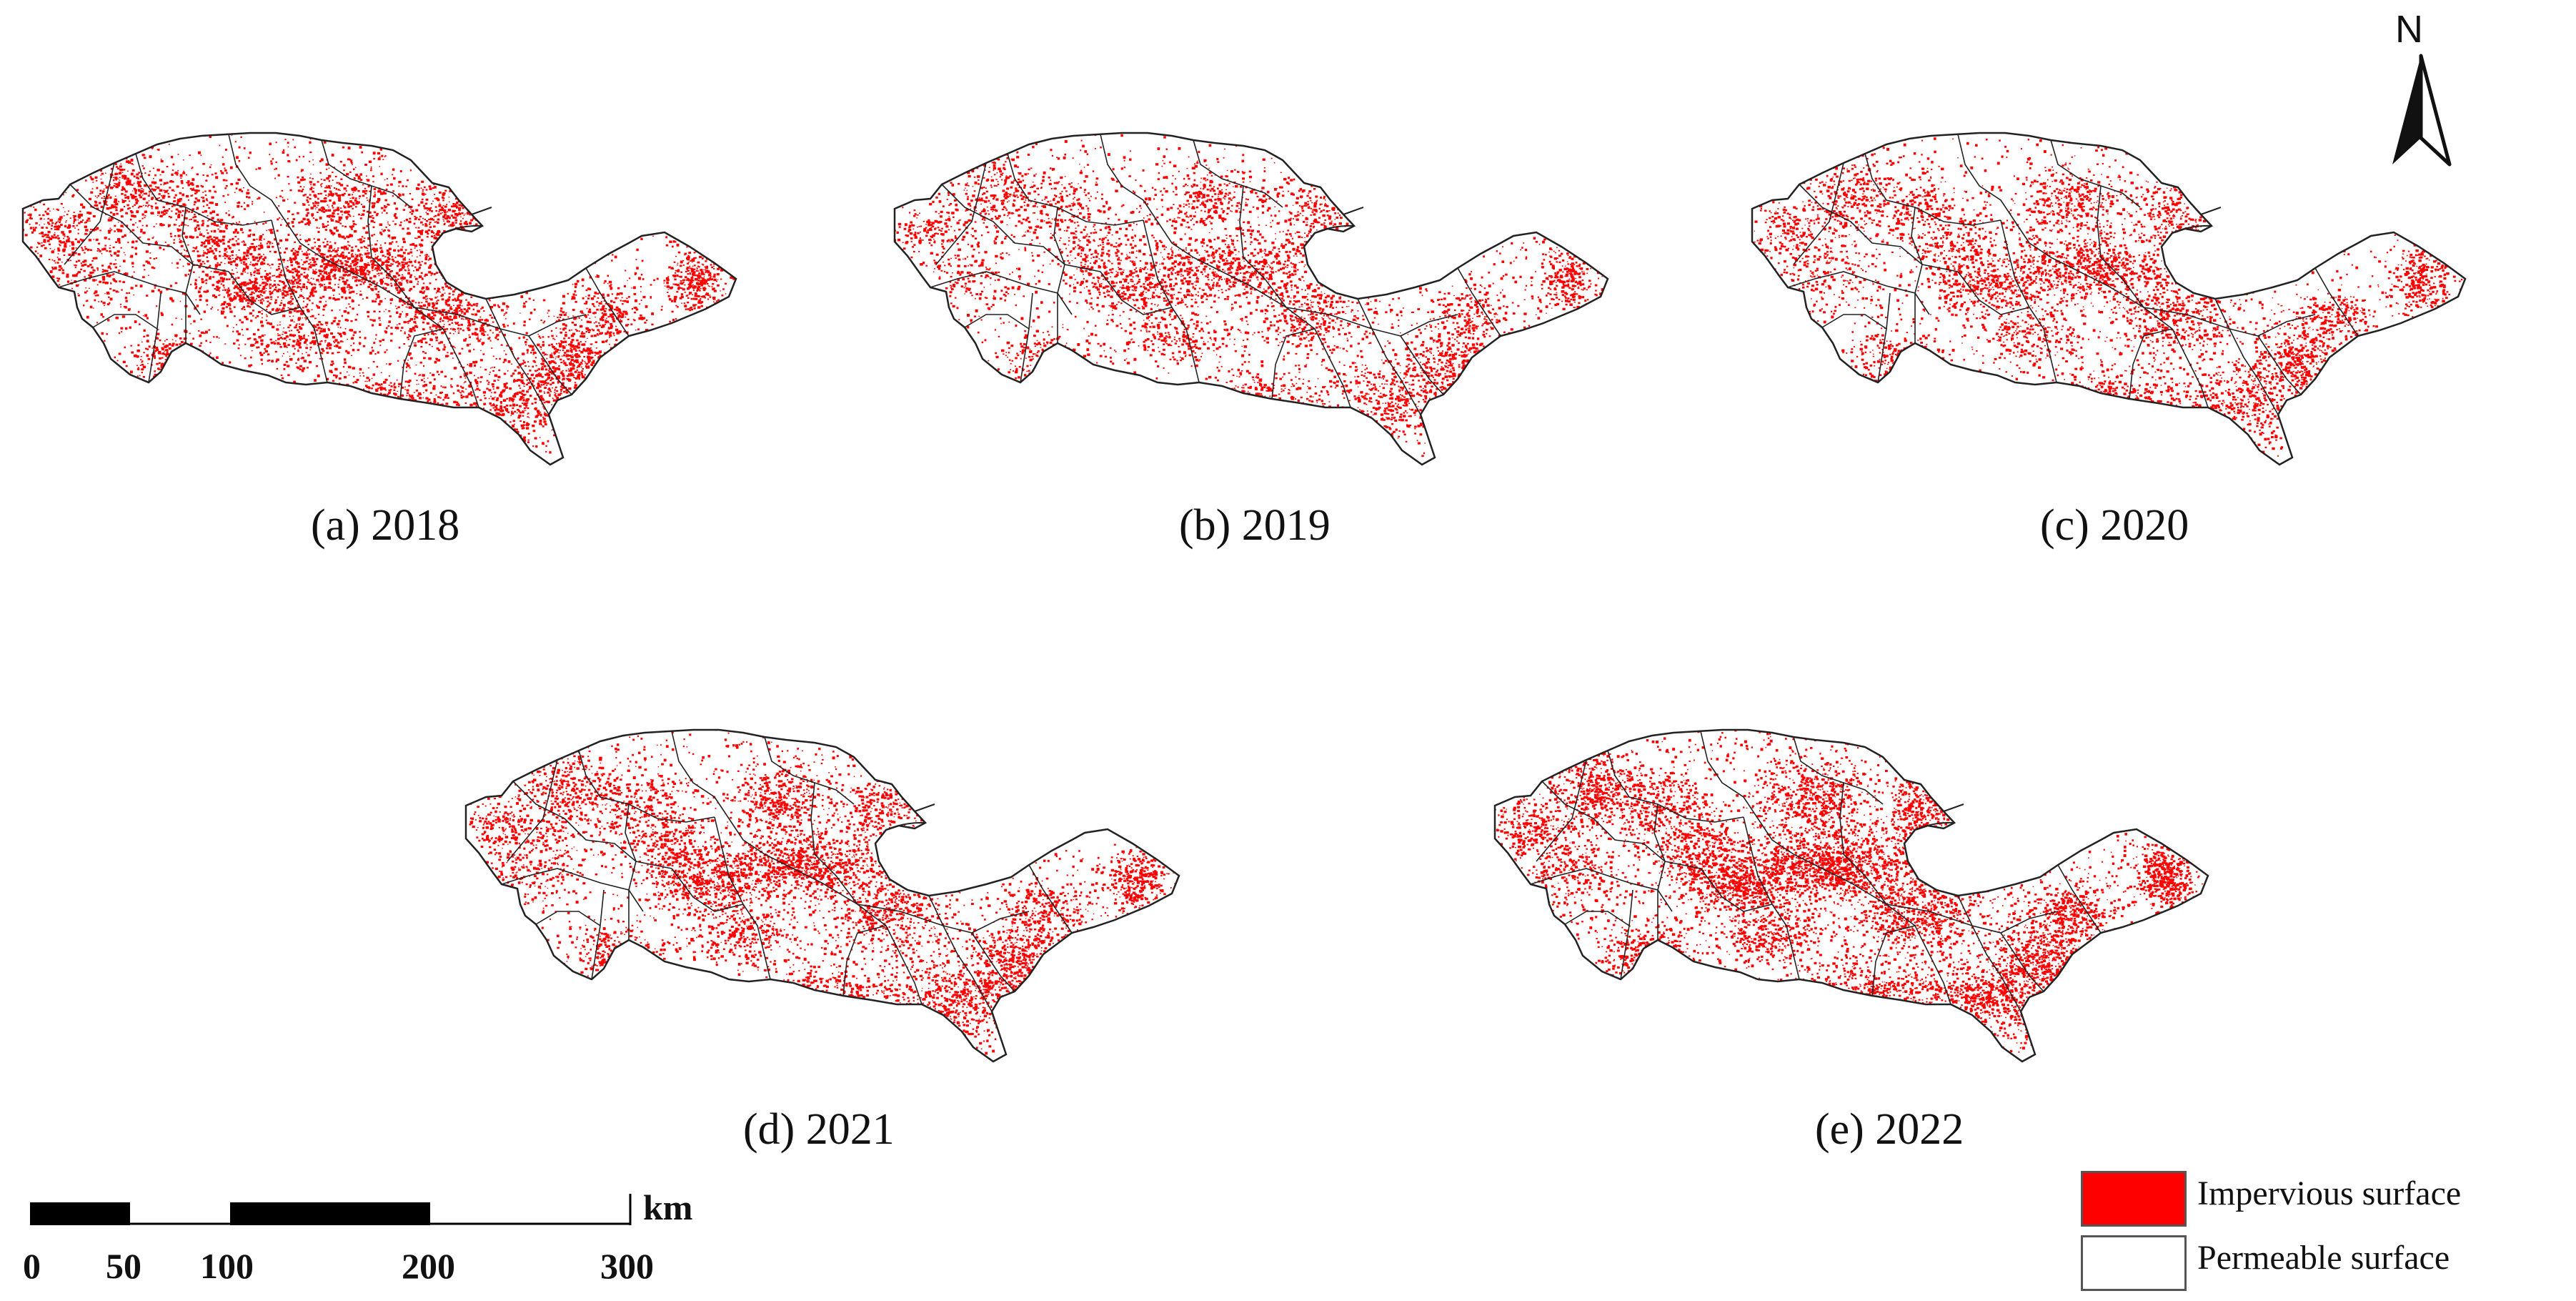 The image size is (2576, 1301). Describe the element at coordinates (819, 1129) in the screenshot. I see `caption-2021: (d) 2021` at that location.